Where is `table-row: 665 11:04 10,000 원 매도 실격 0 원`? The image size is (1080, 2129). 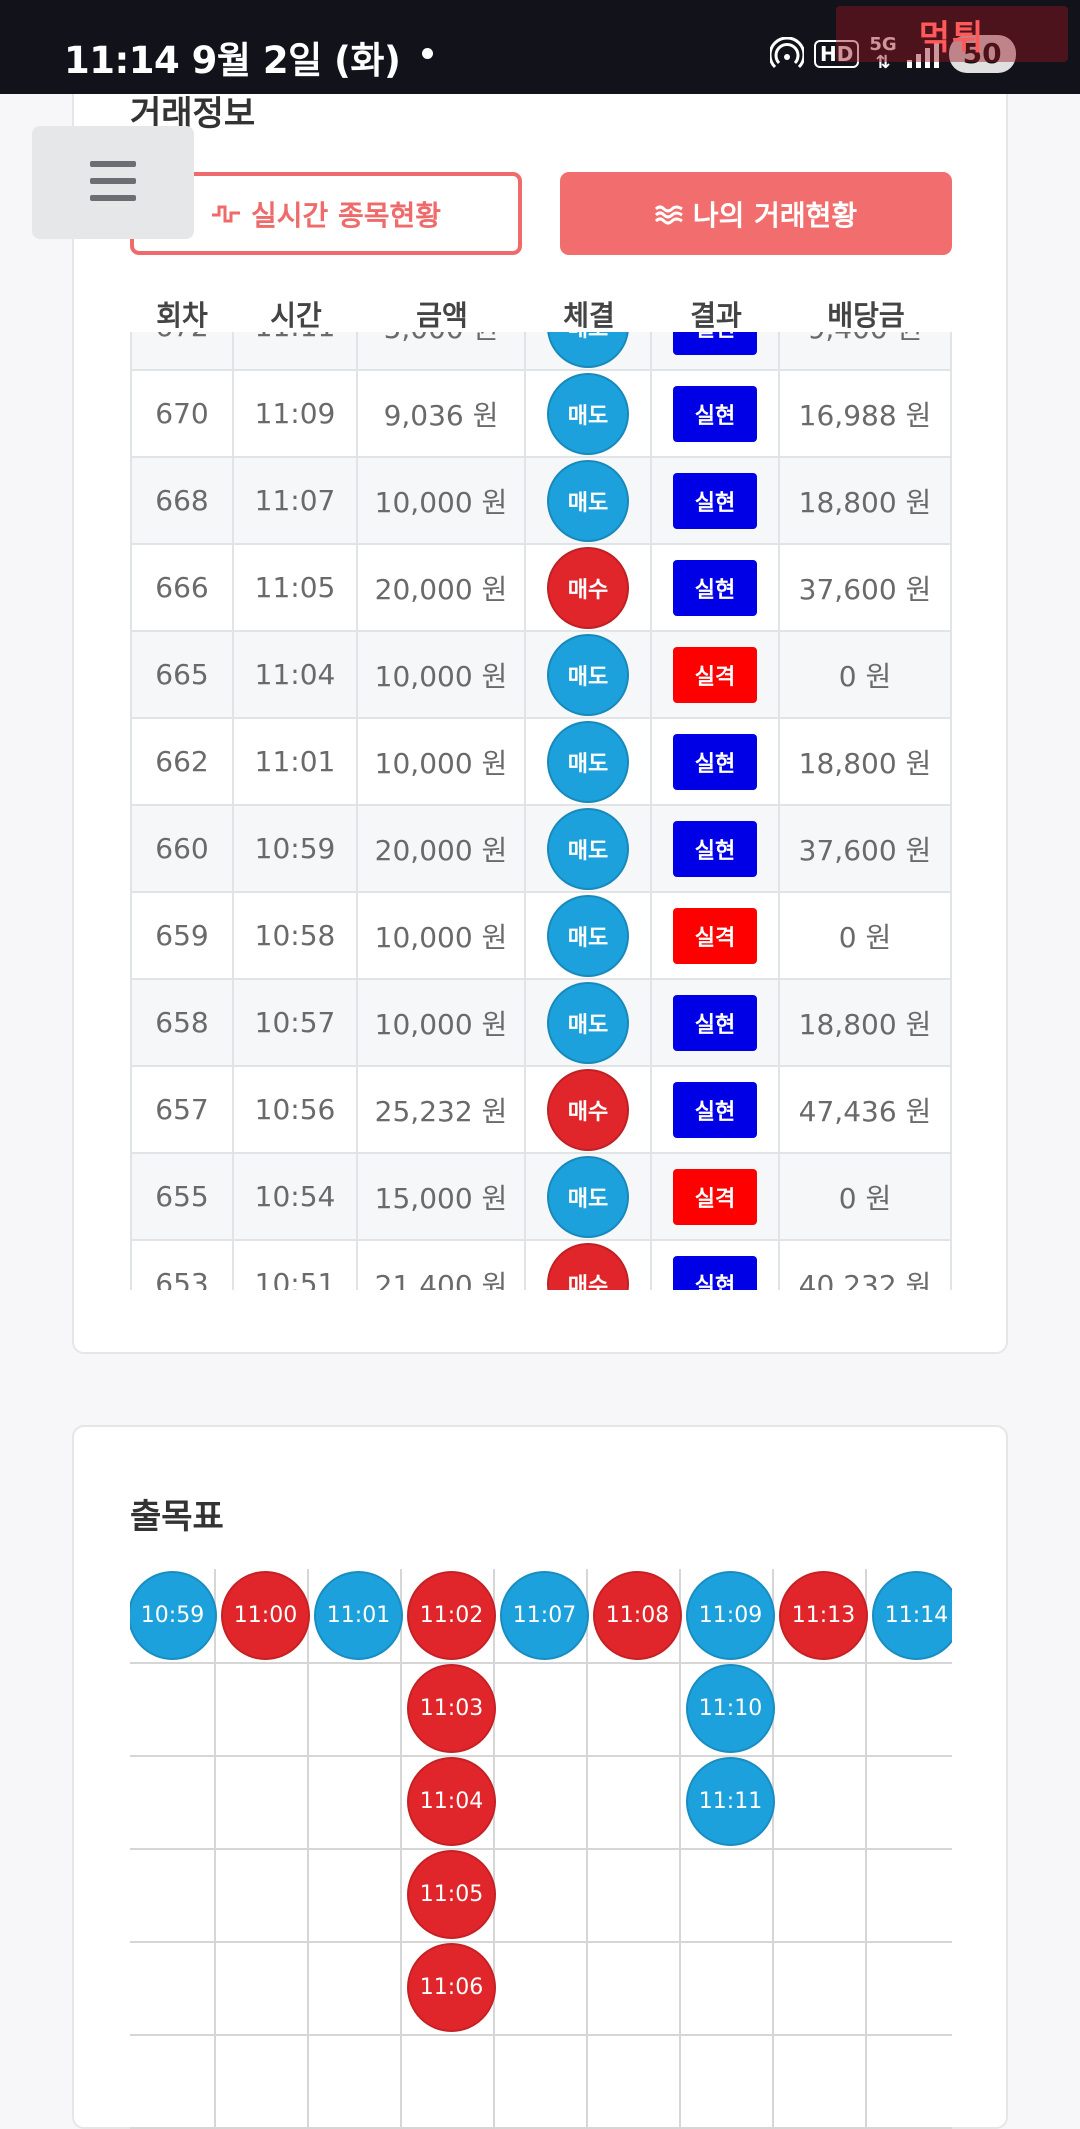
table-row: 665 11:04 10,000 원 매도 실격 0 원 is located at coordinates (541, 675).